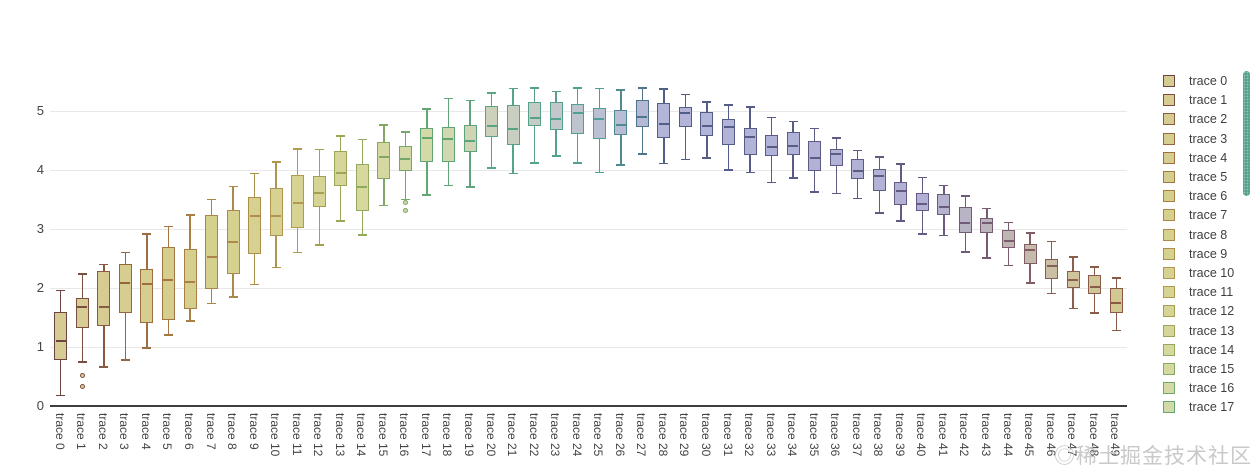 This screenshot has width=1256, height=473. I want to click on x-tick-label: trace 30, so click(705, 435).